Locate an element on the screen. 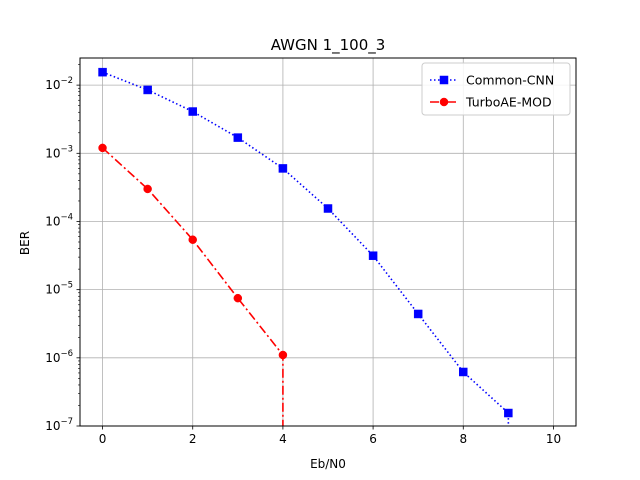  x-tick-label: 2 is located at coordinates (193, 439).